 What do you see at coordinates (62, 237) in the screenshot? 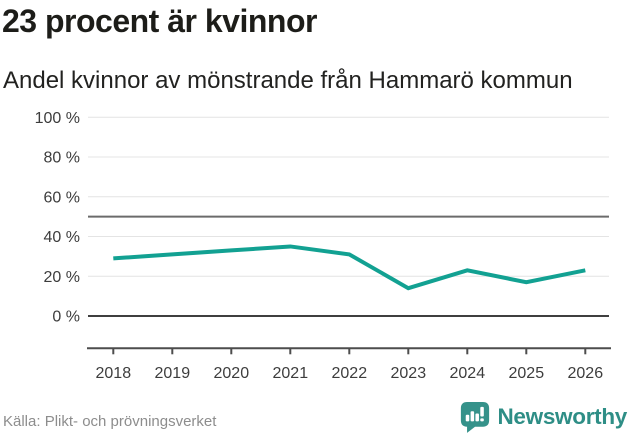
I see `y-axis-label: 40 %` at bounding box center [62, 237].